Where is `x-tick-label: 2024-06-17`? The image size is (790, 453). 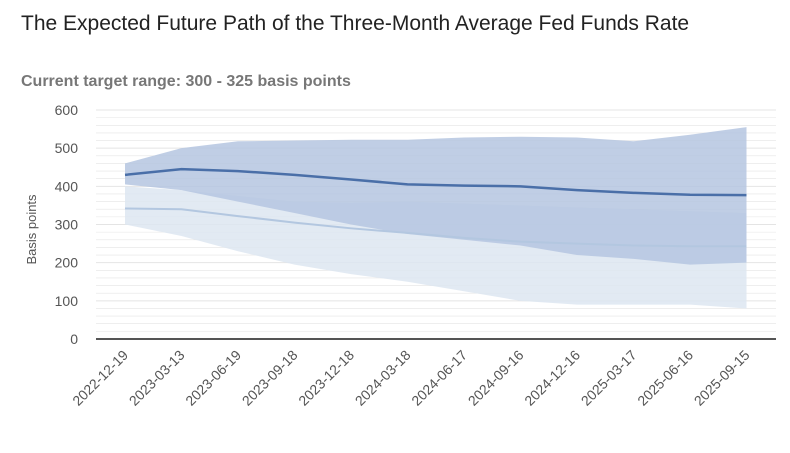
x-tick-label: 2024-06-17 is located at coordinates (439, 378).